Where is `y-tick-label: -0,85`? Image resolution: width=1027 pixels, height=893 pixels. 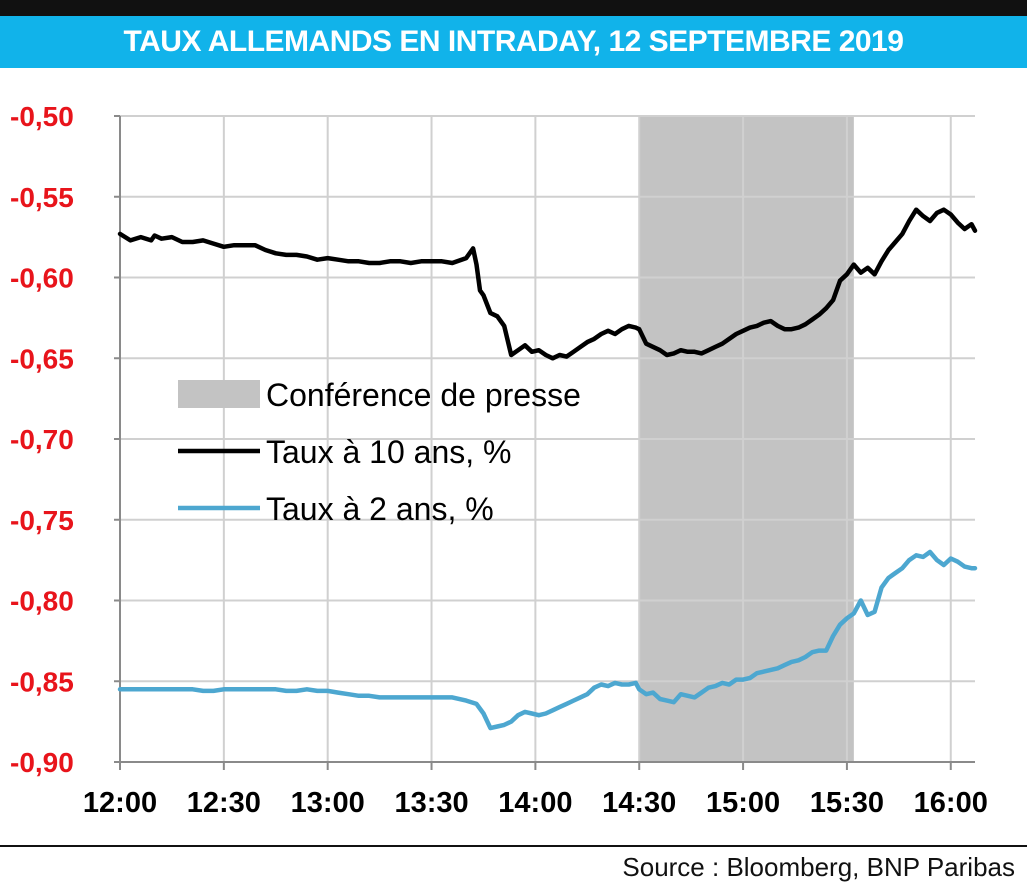 y-tick-label: -0,85 is located at coordinates (42, 681).